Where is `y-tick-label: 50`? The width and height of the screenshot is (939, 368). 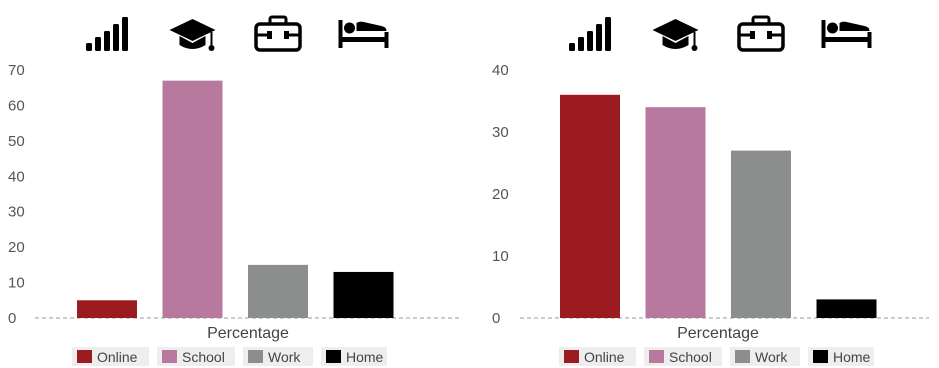
y-tick-label: 50 is located at coordinates (16, 141).